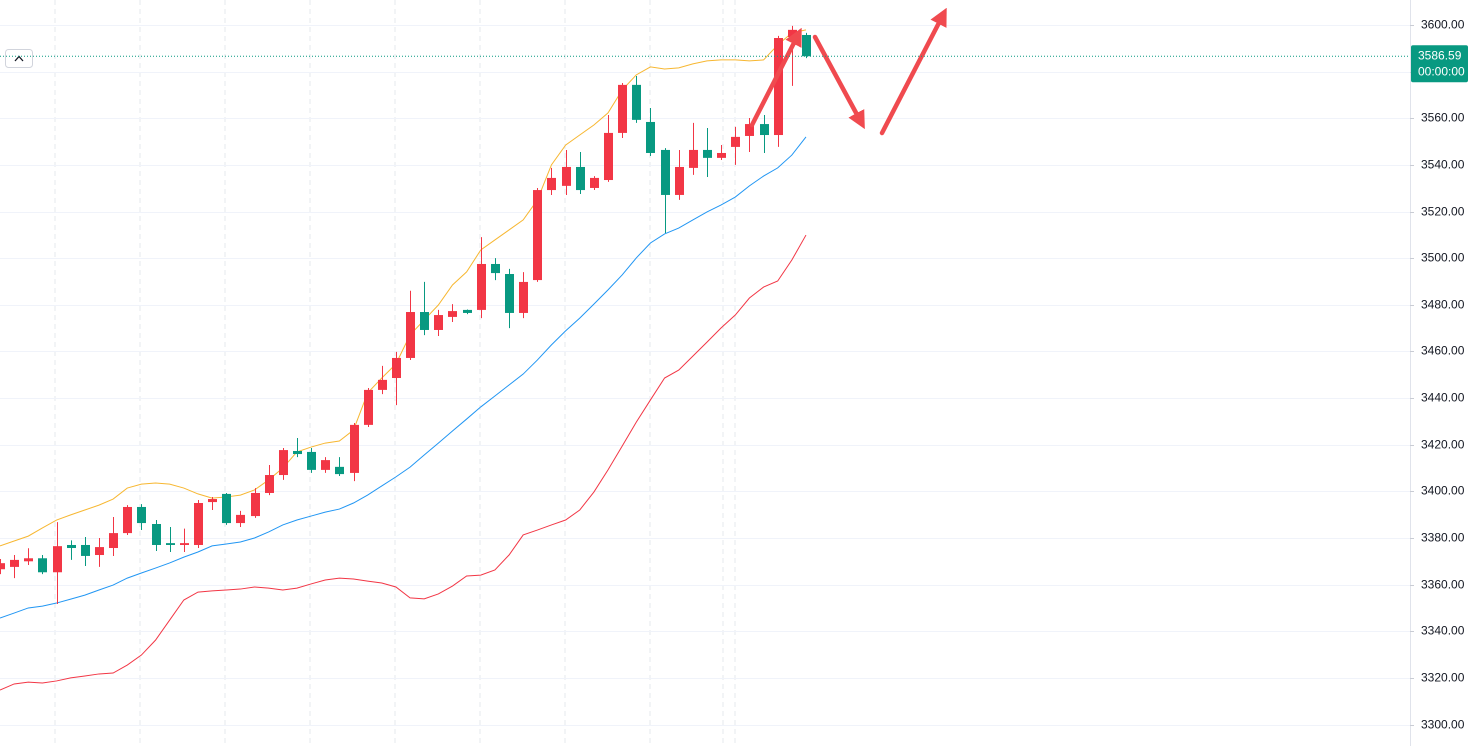  I want to click on y-tick-label: 3600.00, so click(1443, 25).